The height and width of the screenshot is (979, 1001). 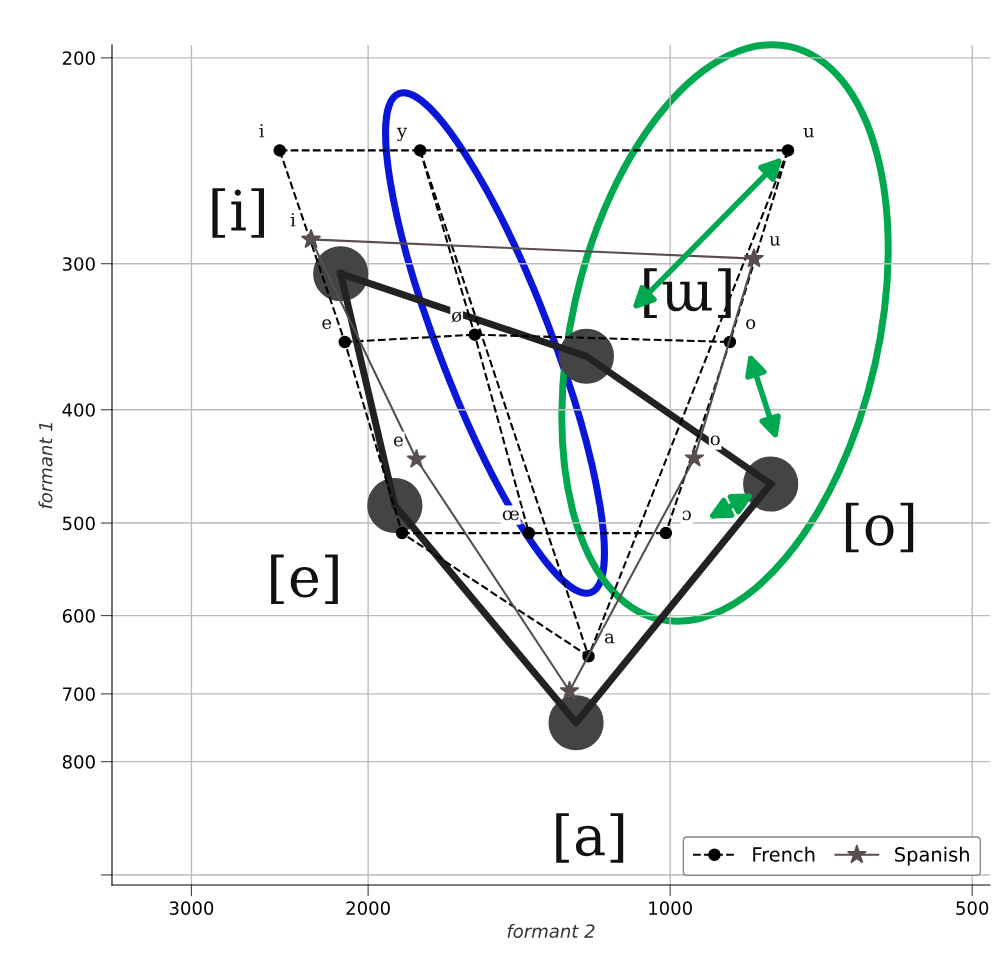 I want to click on annotation: [e], so click(x=304, y=579).